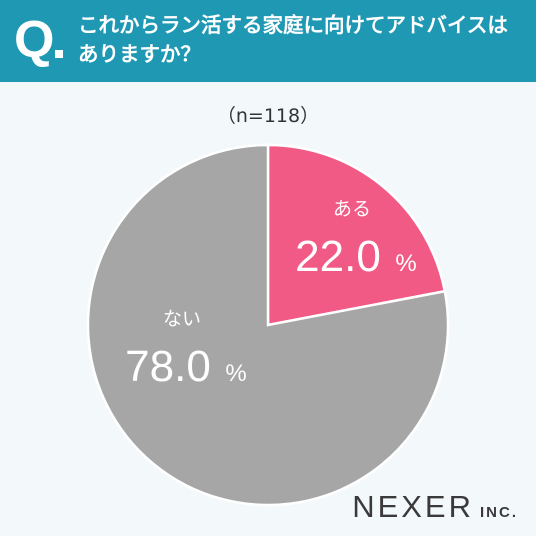  I want to click on pie-slice-yes, so click(356, 235).